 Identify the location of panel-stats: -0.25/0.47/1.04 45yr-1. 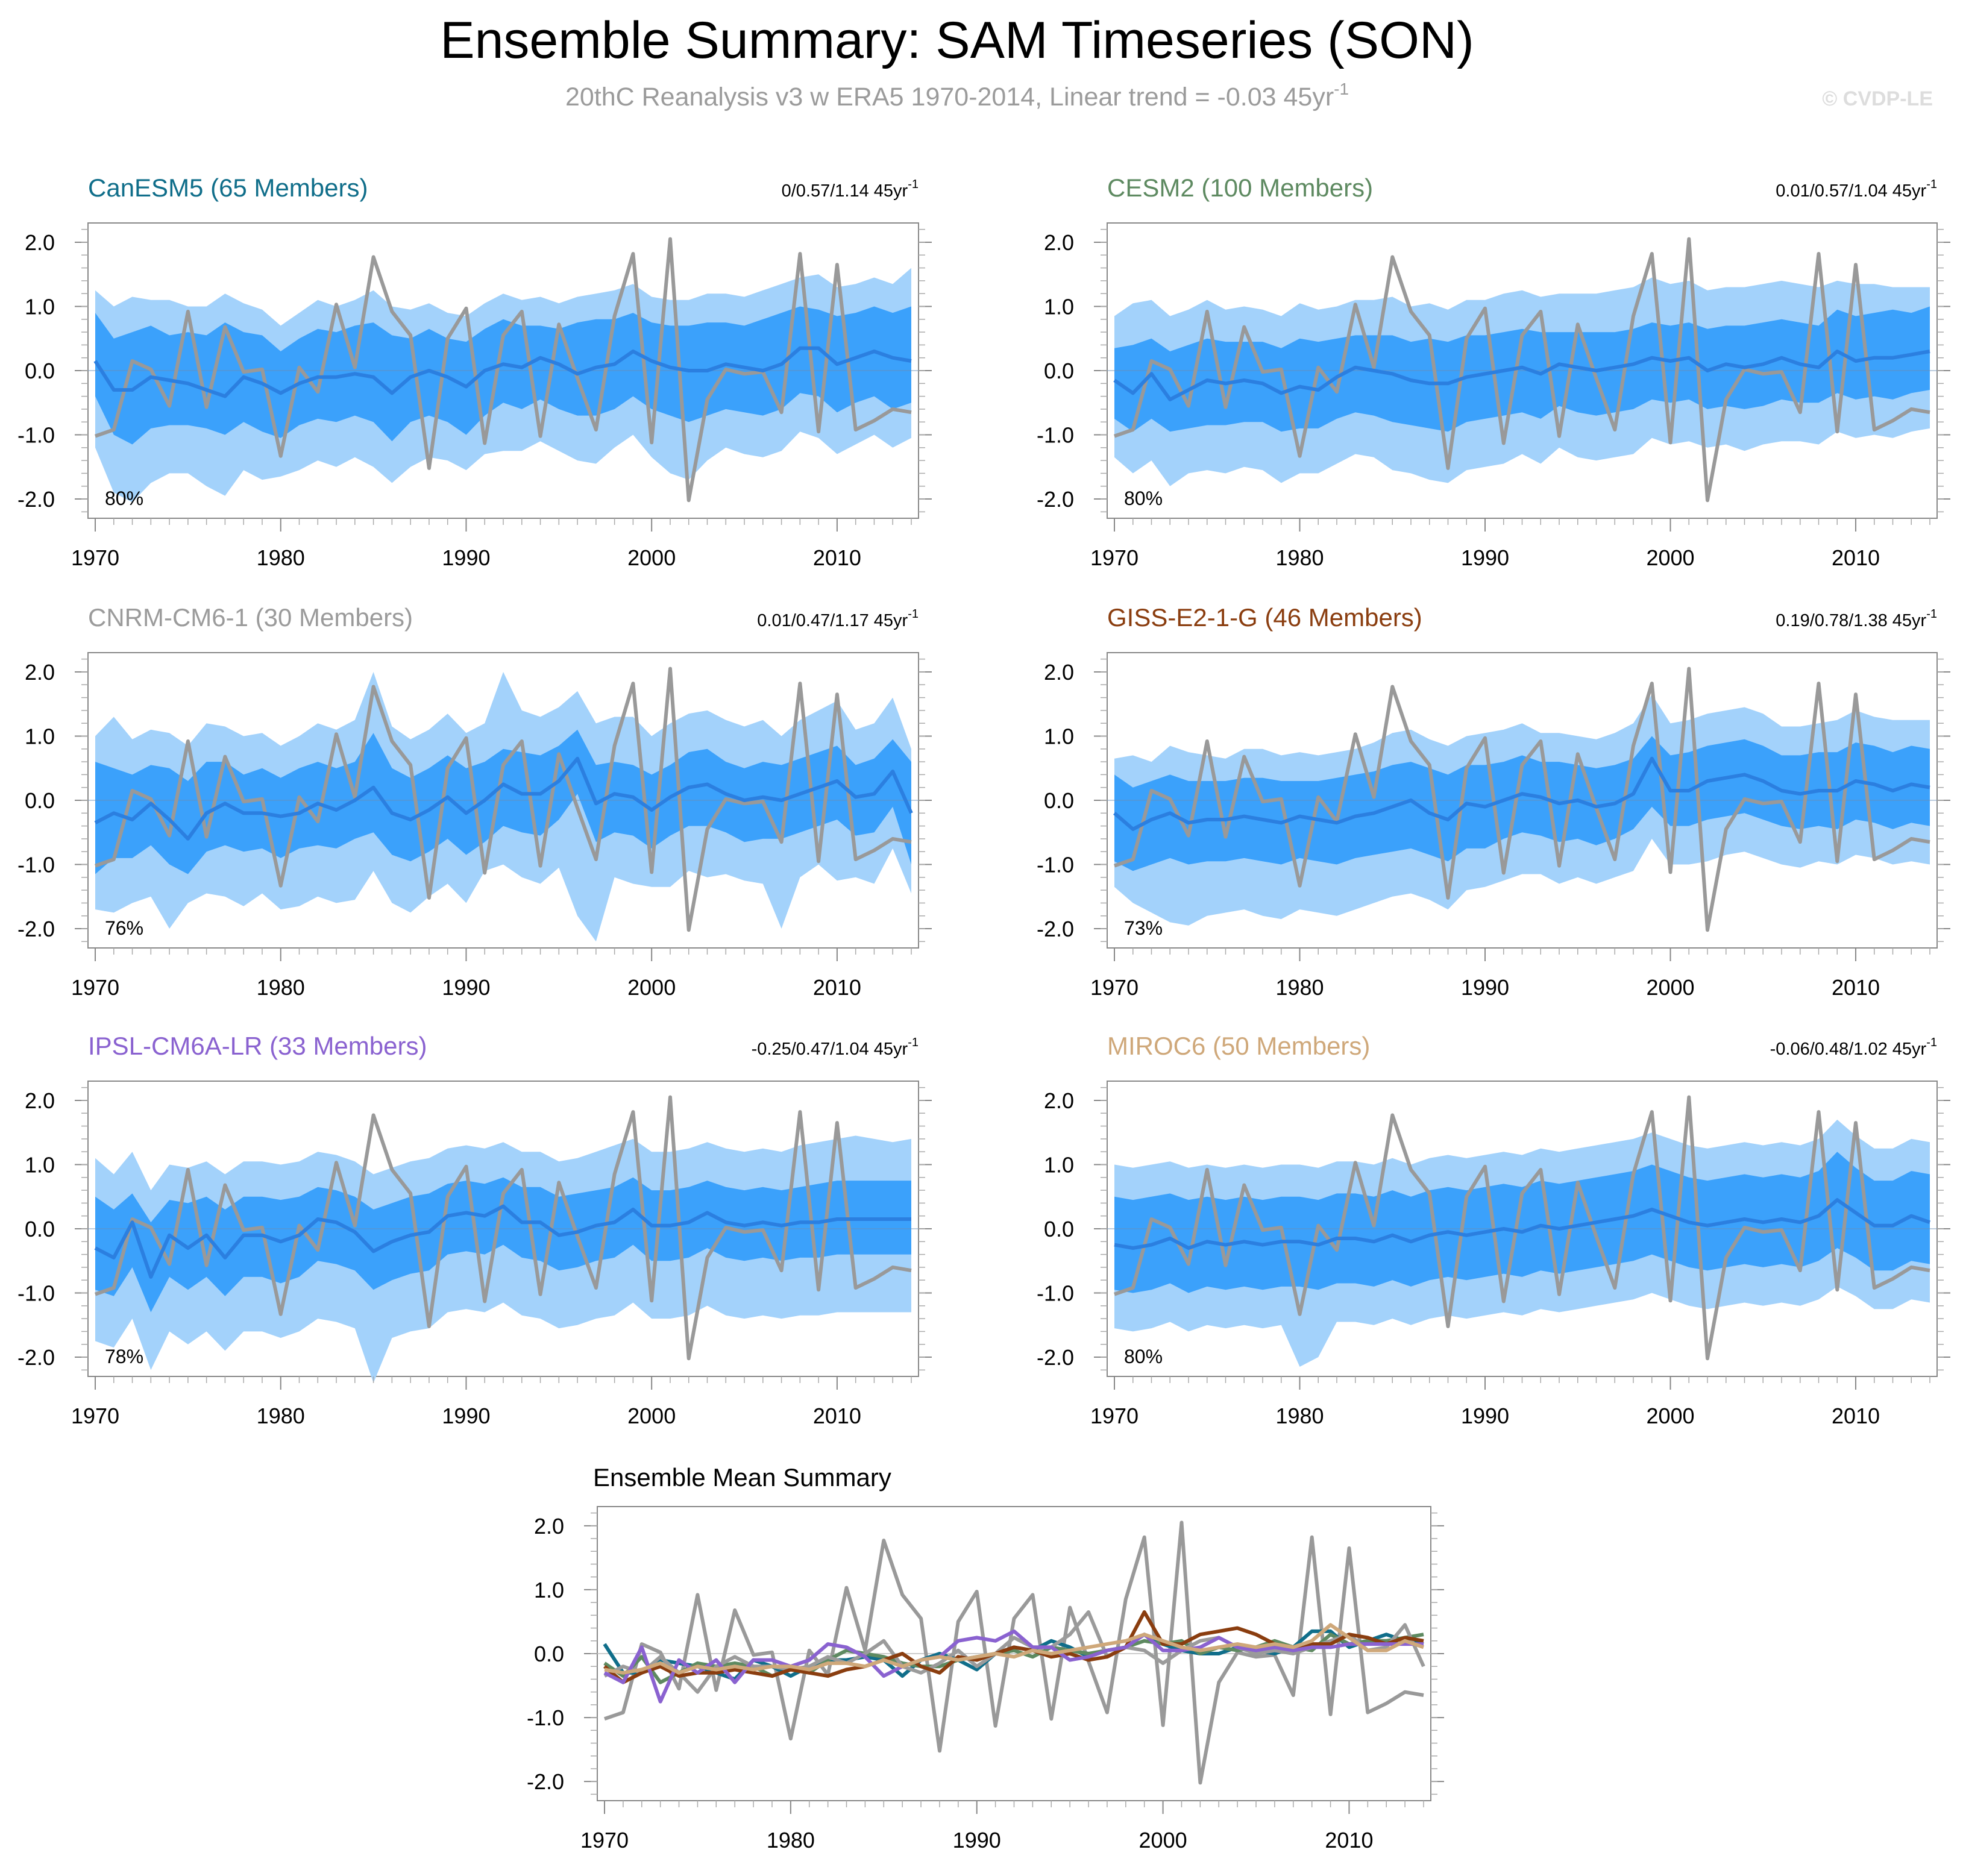
(835, 1047).